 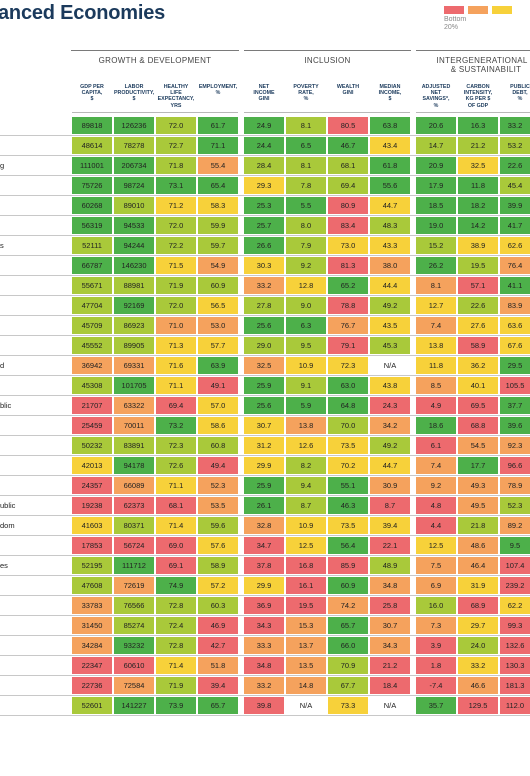 What do you see at coordinates (436, 345) in the screenshot?
I see `table-cell: 13.8` at bounding box center [436, 345].